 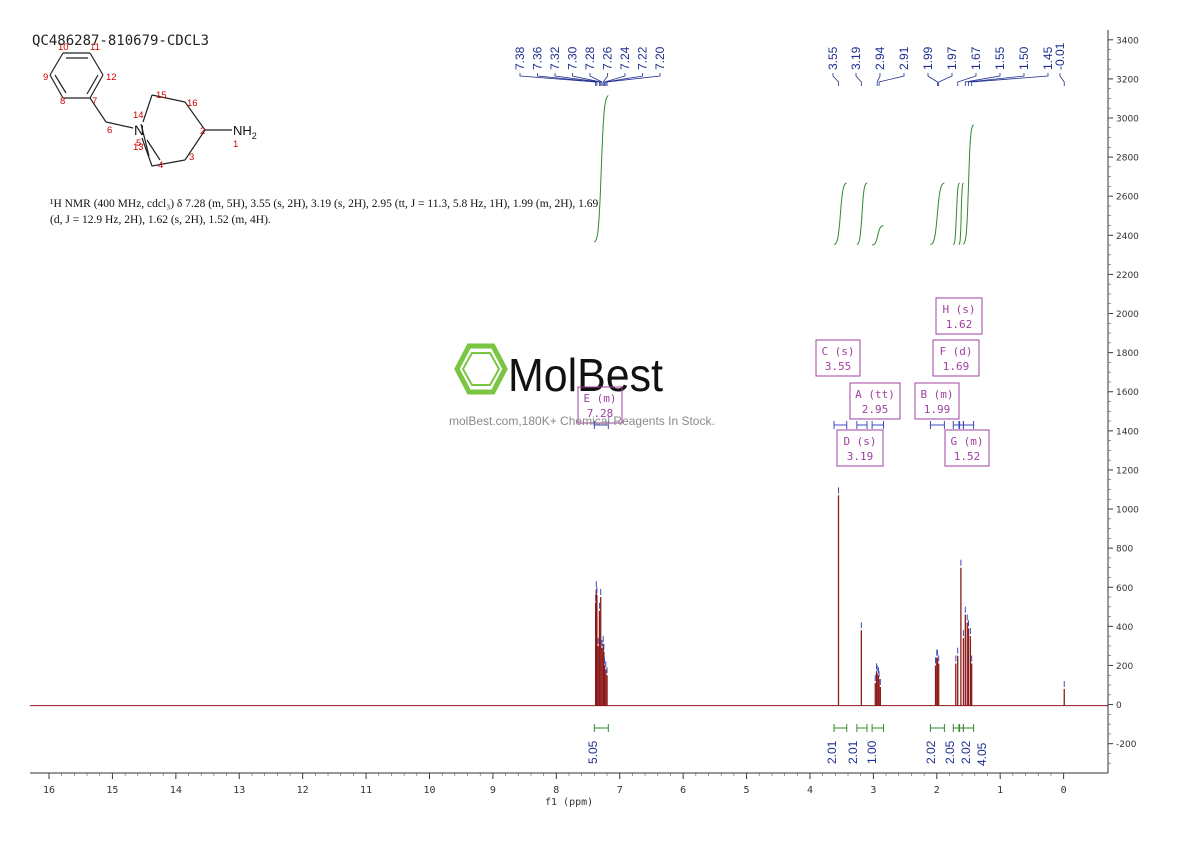 I want to click on atom-number: 2, so click(x=202, y=131).